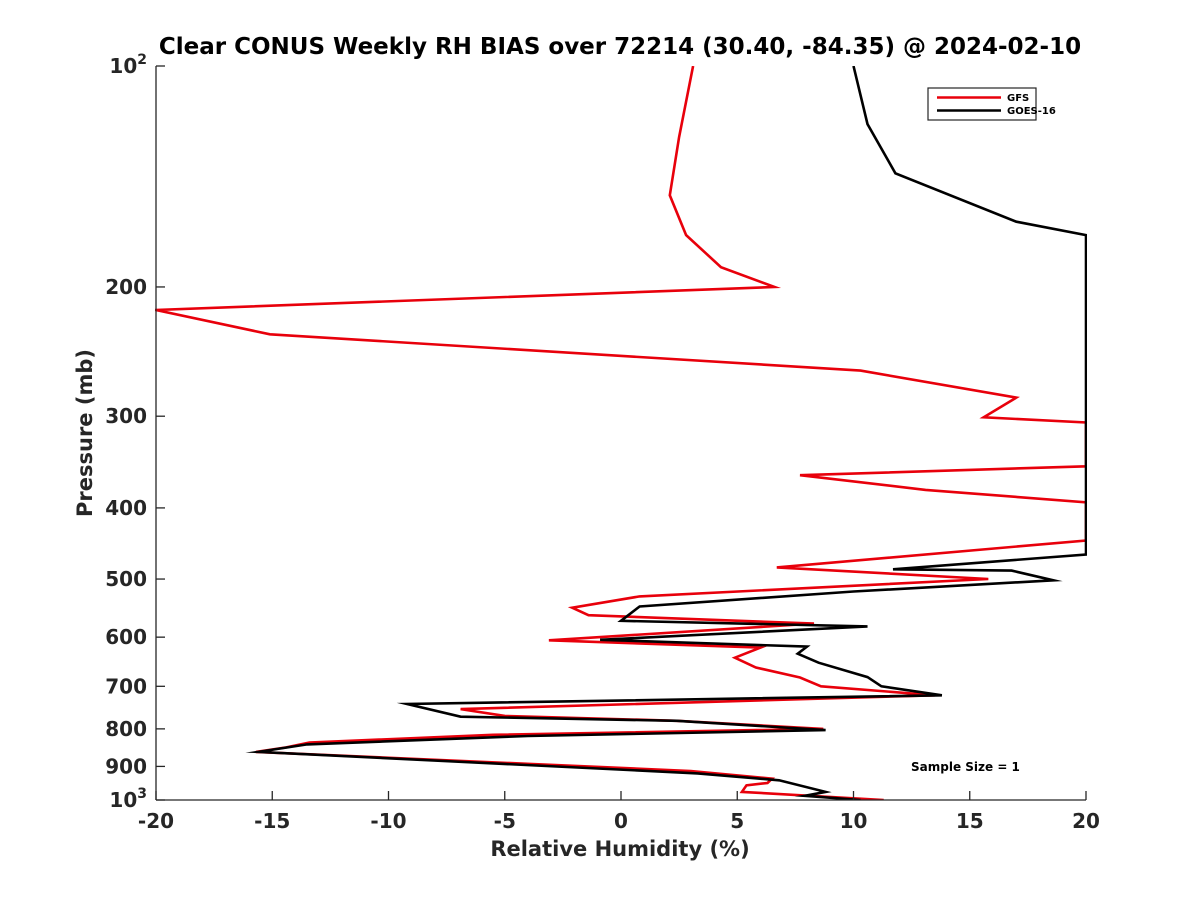 This screenshot has width=1200, height=900. What do you see at coordinates (1031, 111) in the screenshot?
I see `legend-label-goes16: GOES-16` at bounding box center [1031, 111].